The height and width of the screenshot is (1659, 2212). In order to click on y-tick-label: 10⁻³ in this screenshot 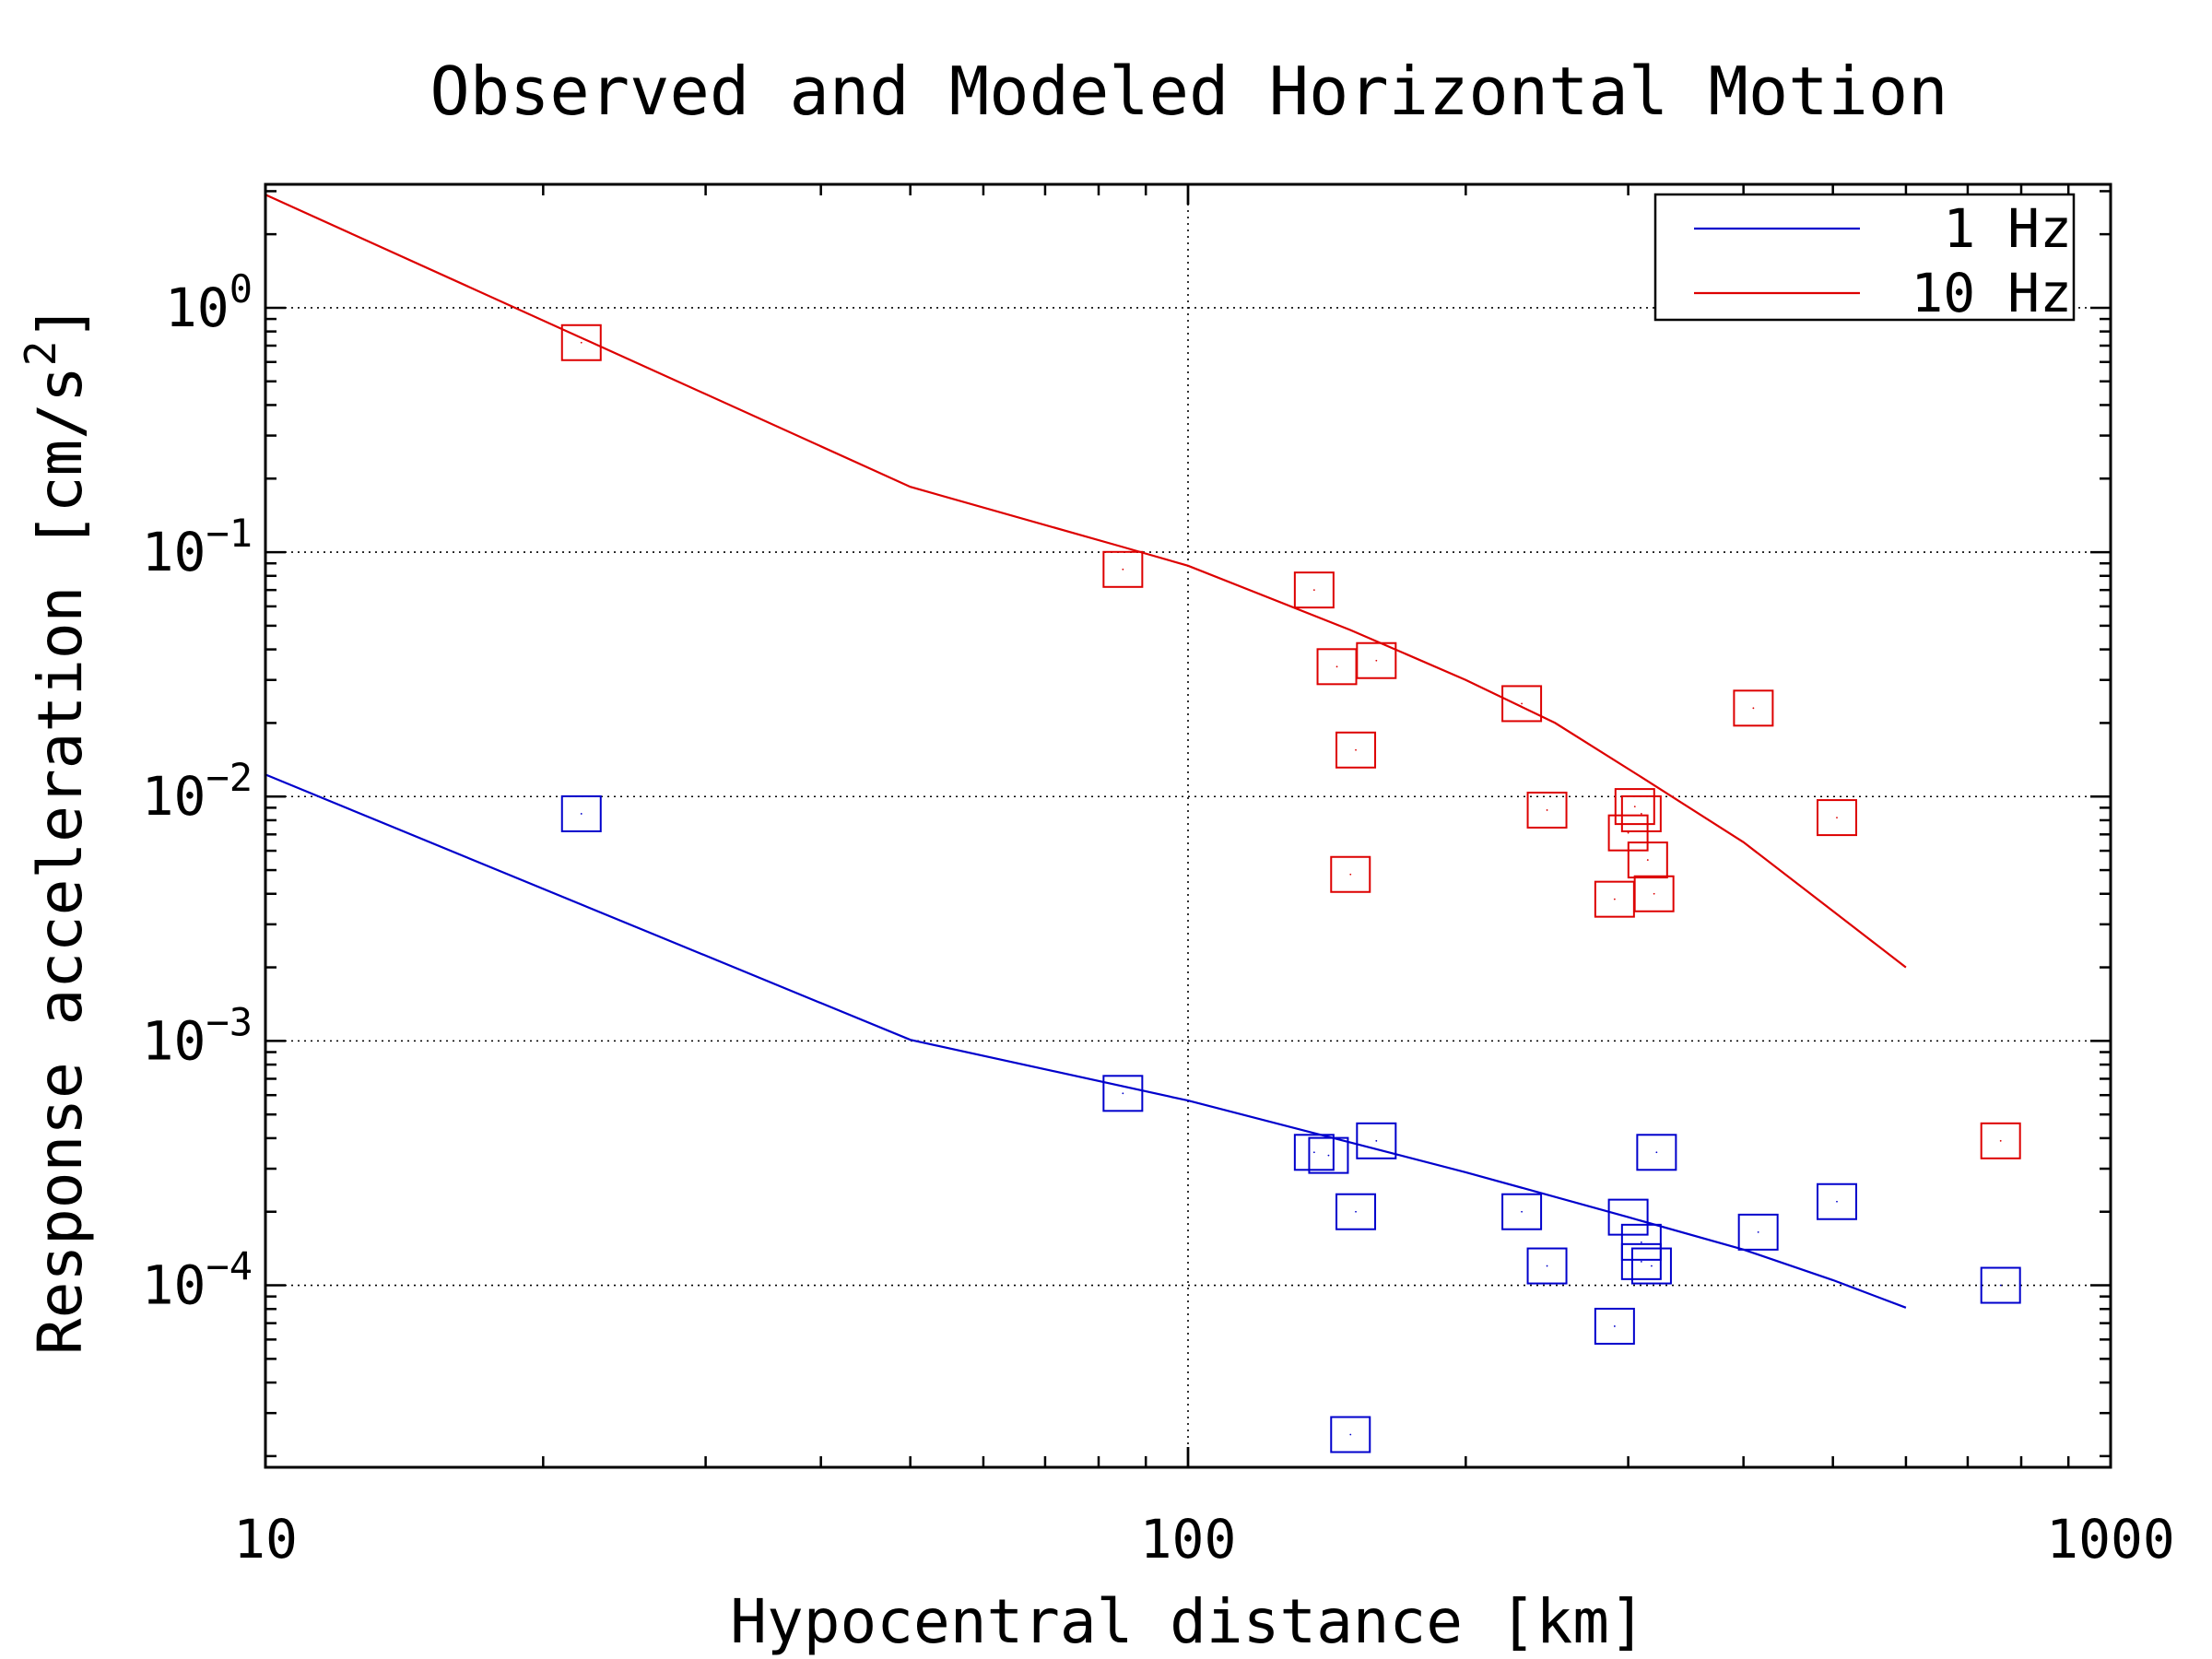, I will do `click(197, 1035)`.